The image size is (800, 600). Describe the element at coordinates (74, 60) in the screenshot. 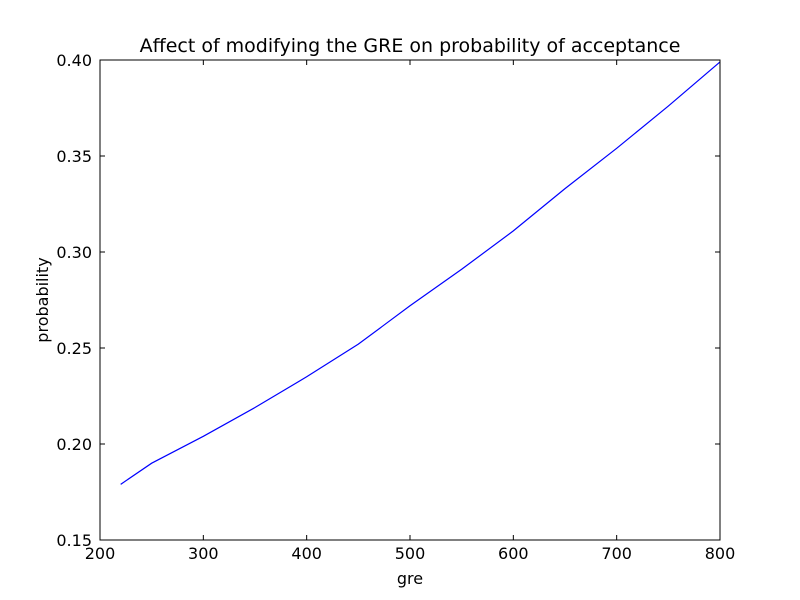

I see `y-tick-label-5: 0.40` at that location.